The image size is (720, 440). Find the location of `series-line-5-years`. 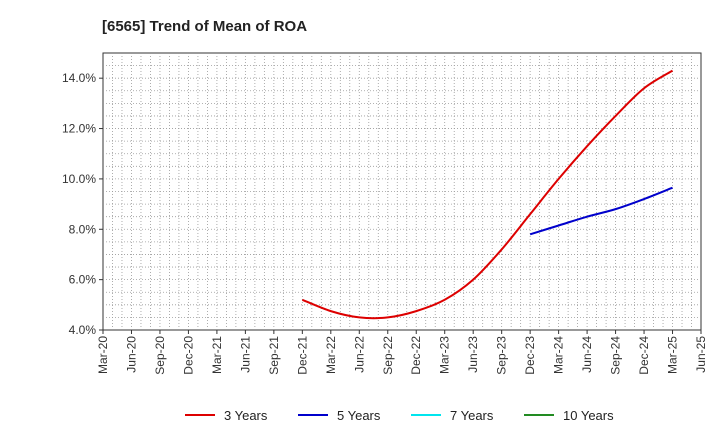

series-line-5-years is located at coordinates (601, 211).